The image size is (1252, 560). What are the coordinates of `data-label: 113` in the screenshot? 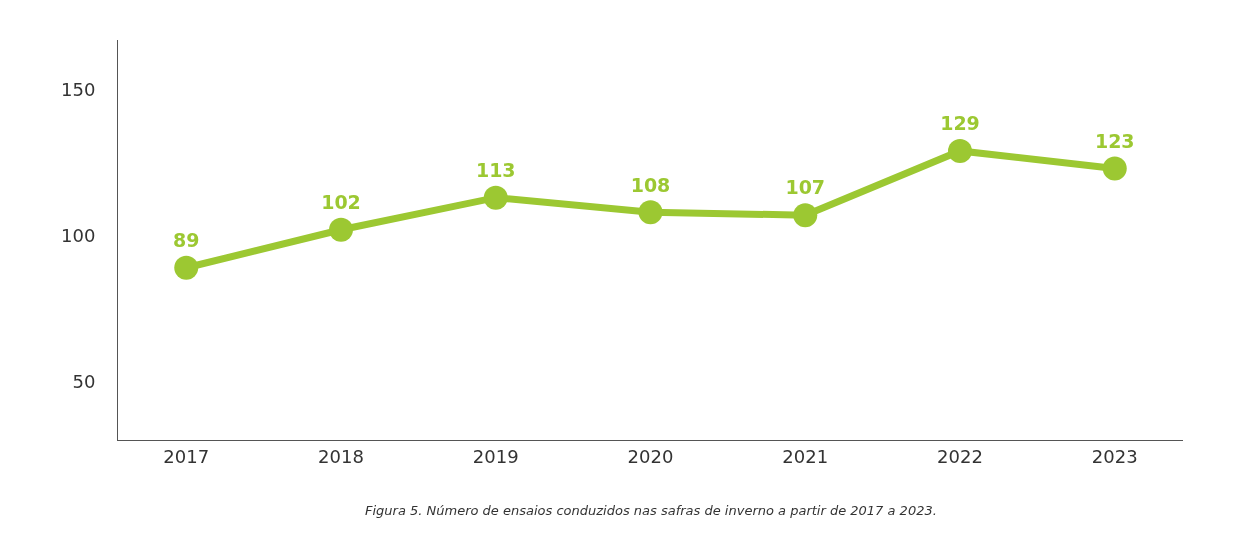 It's located at (495, 169).